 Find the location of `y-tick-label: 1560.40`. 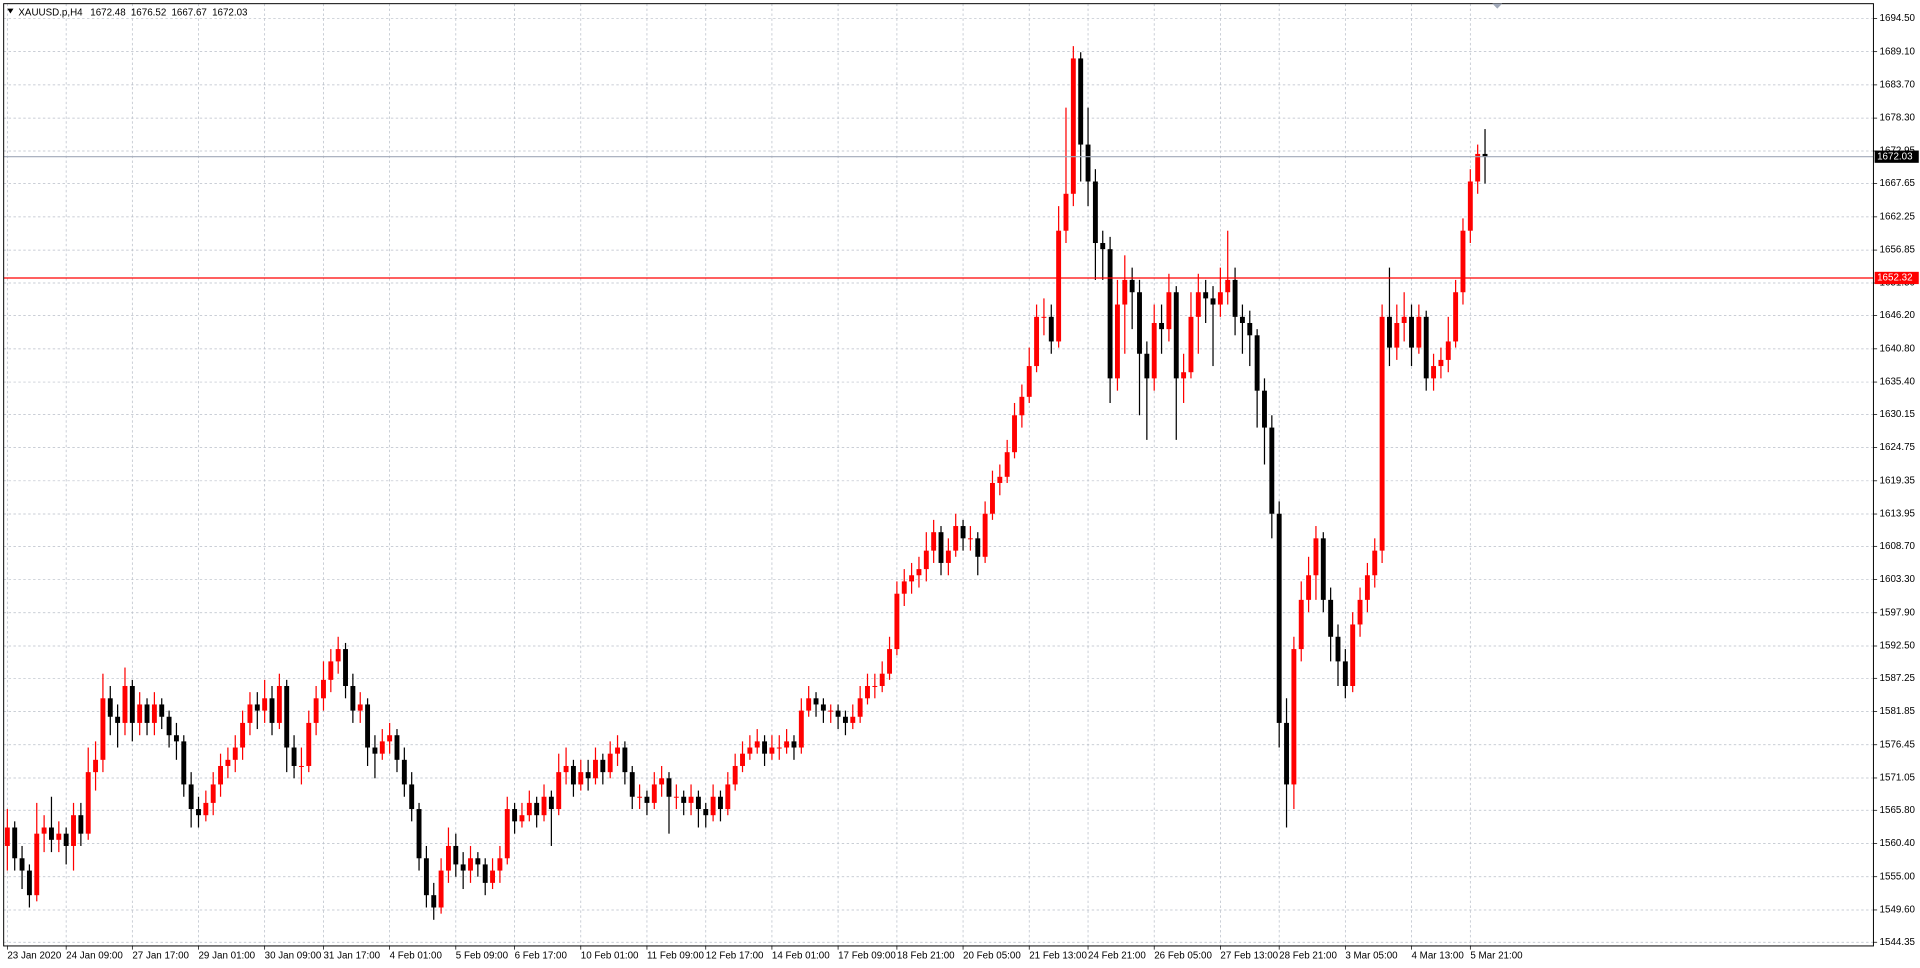

y-tick-label: 1560.40 is located at coordinates (1898, 843).